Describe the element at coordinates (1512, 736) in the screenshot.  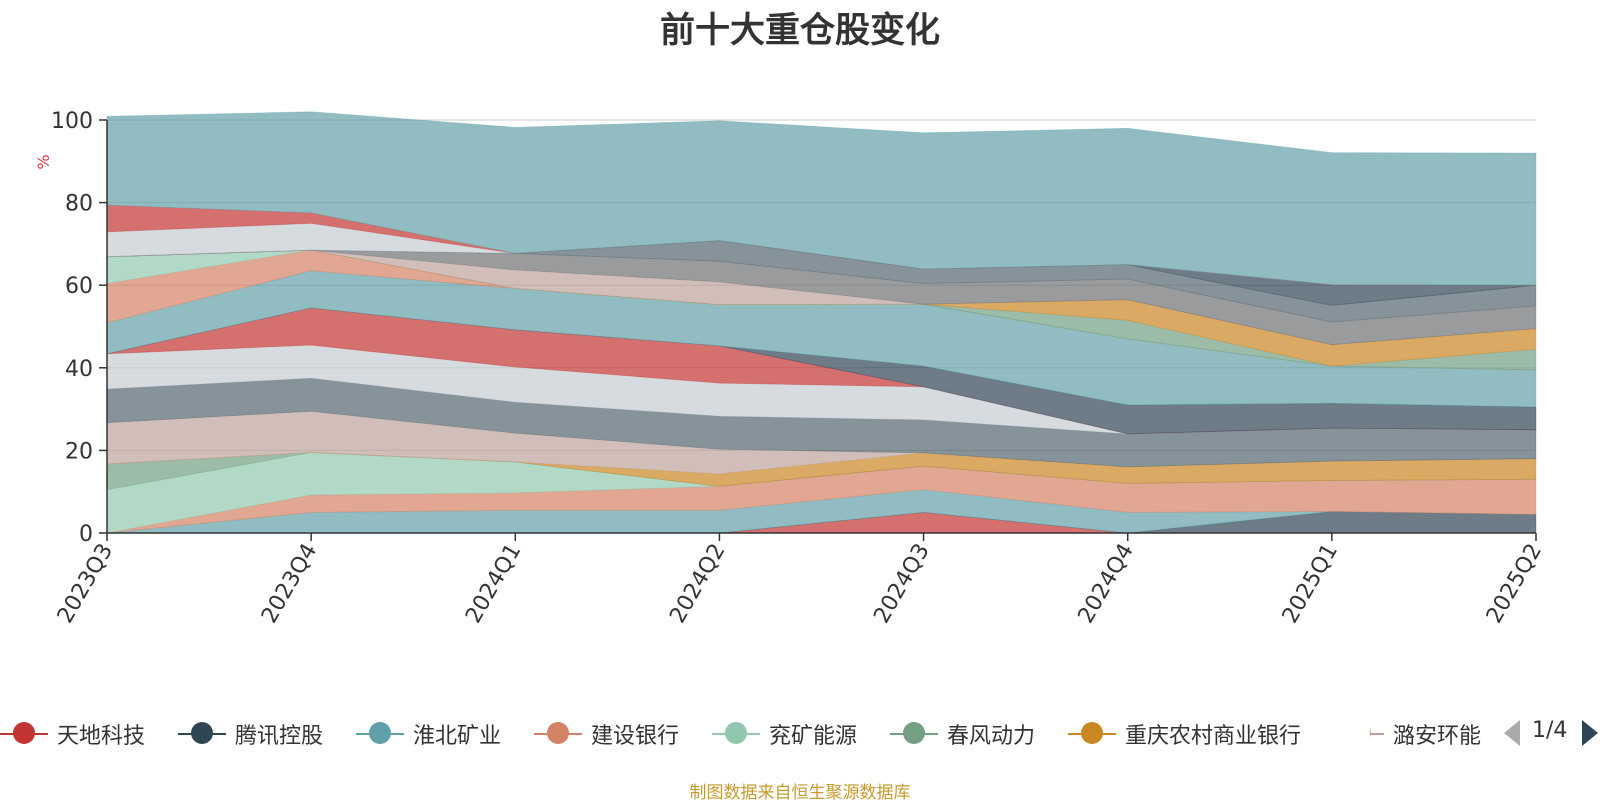
I see `prev-page-arrow-icon` at that location.